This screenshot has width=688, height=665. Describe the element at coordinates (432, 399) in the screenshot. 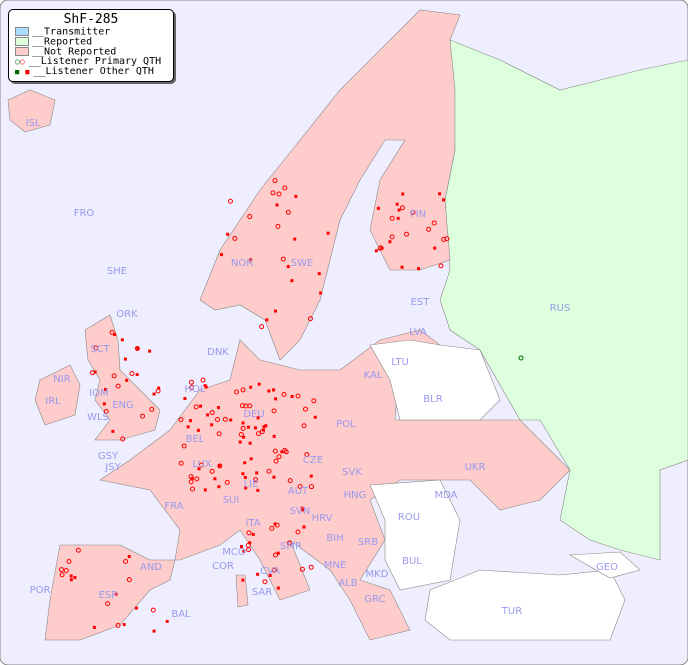

I see `country-label-blr: BLR` at that location.